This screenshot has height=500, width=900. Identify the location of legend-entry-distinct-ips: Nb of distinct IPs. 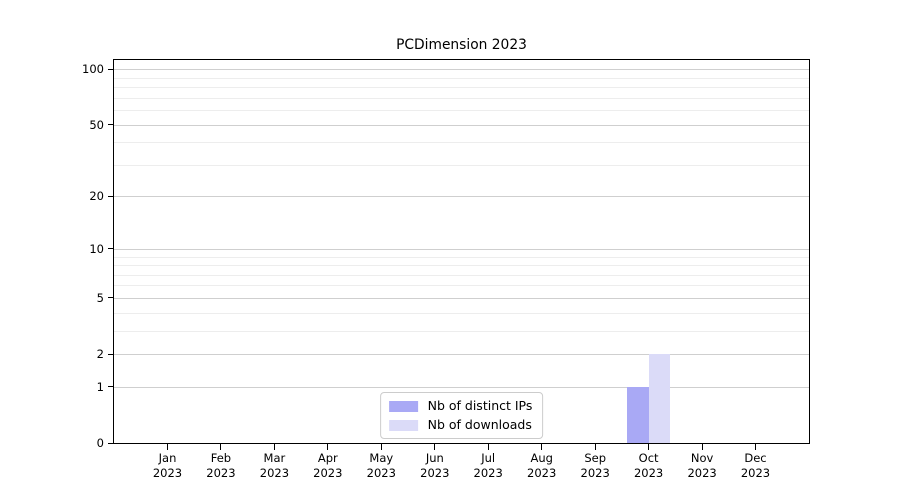
(460, 405).